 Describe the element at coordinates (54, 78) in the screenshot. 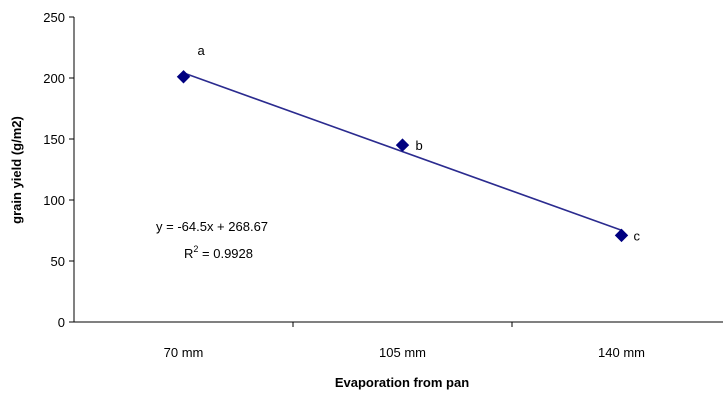

I see `y-tick-label: 200` at that location.